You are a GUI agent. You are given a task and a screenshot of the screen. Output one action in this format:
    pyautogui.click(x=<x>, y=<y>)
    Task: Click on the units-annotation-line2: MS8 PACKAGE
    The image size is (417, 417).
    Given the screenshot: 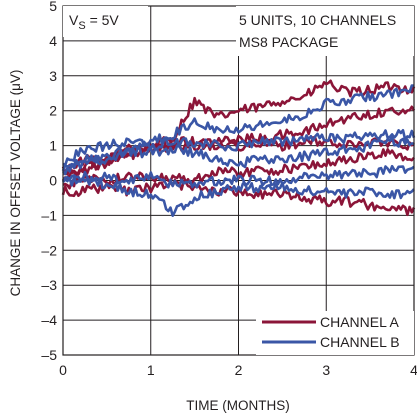 What is the action you would take?
    pyautogui.click(x=288, y=42)
    